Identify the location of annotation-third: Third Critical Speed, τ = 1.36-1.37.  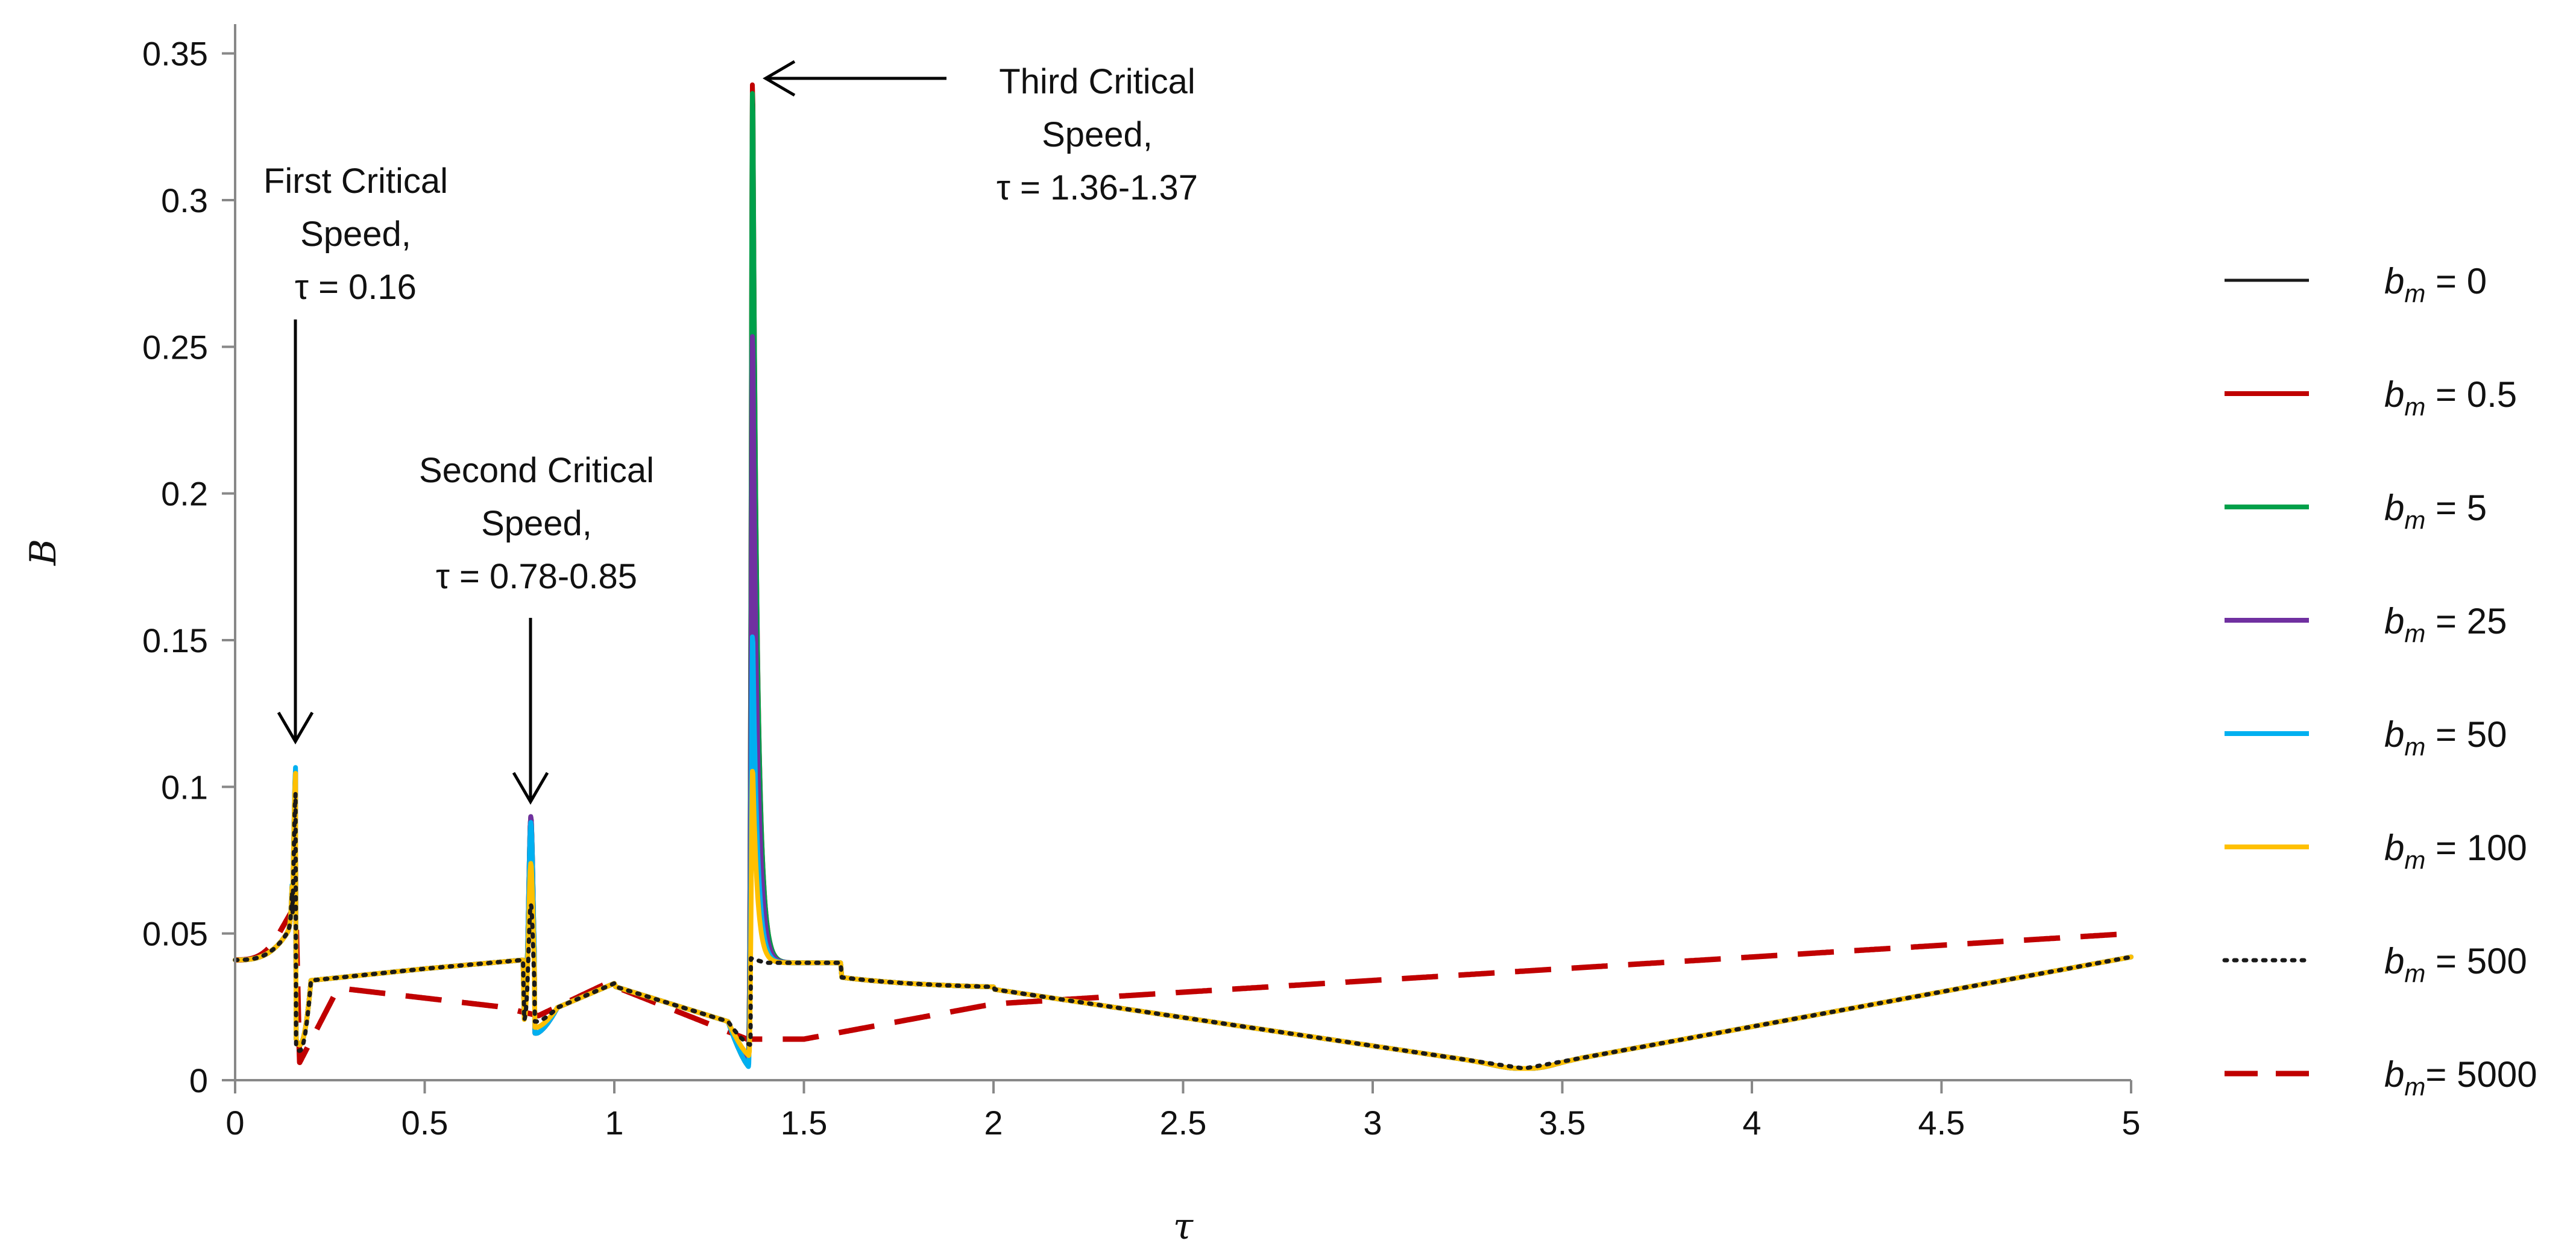
(980, 133).